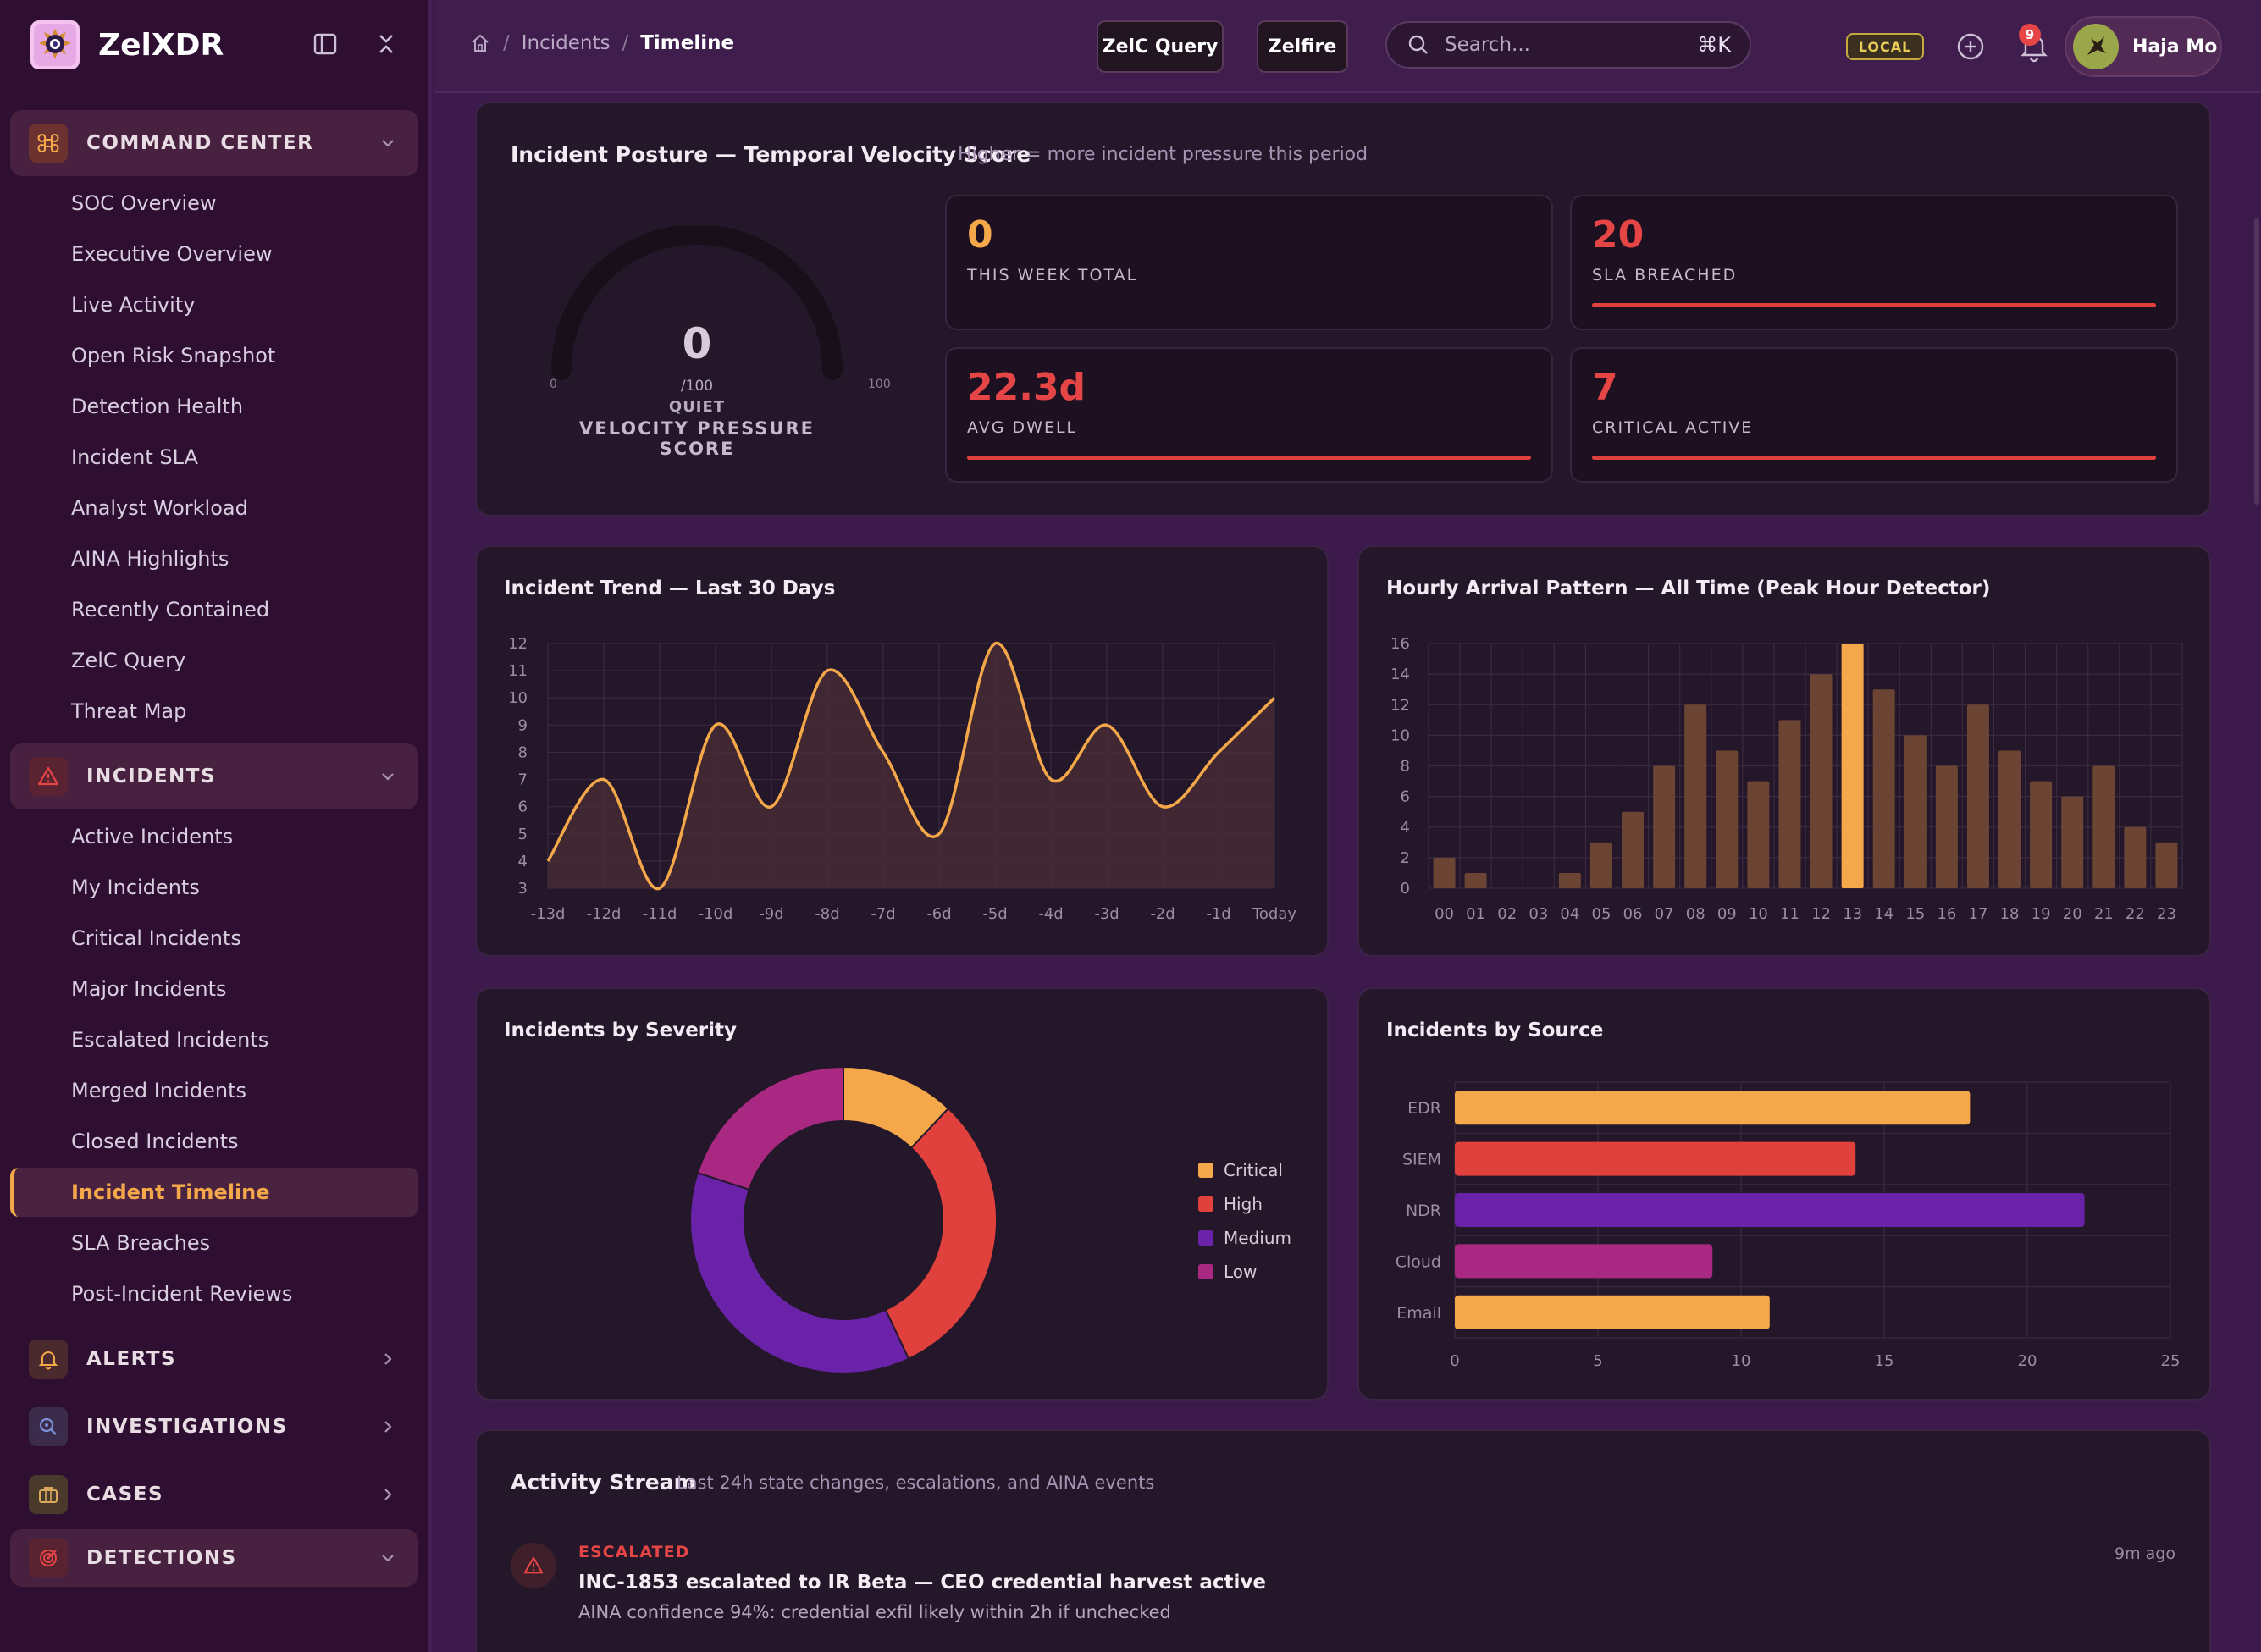 This screenshot has width=2261, height=1652. What do you see at coordinates (1249, 415) in the screenshot?
I see `kpi-avg-dwell: 22.3d AVG DWELL` at bounding box center [1249, 415].